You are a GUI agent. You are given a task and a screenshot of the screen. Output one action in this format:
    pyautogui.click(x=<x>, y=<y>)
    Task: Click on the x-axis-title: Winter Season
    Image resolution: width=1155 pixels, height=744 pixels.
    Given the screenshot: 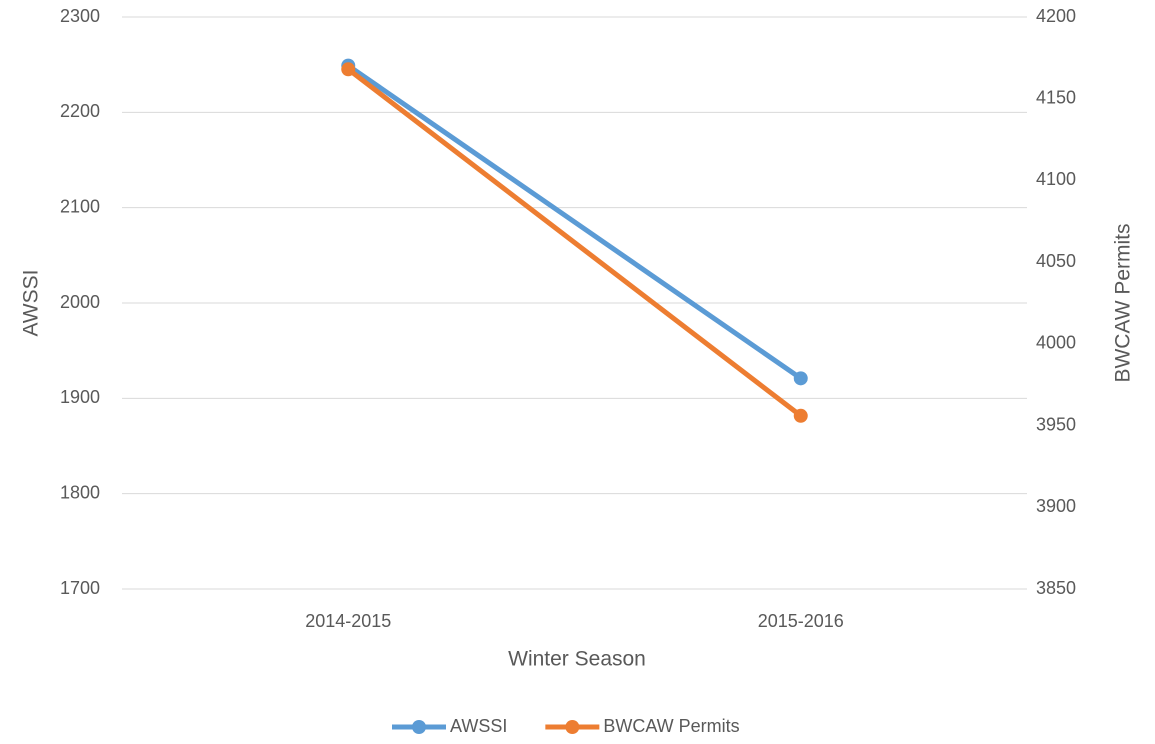 What is the action you would take?
    pyautogui.click(x=577, y=659)
    